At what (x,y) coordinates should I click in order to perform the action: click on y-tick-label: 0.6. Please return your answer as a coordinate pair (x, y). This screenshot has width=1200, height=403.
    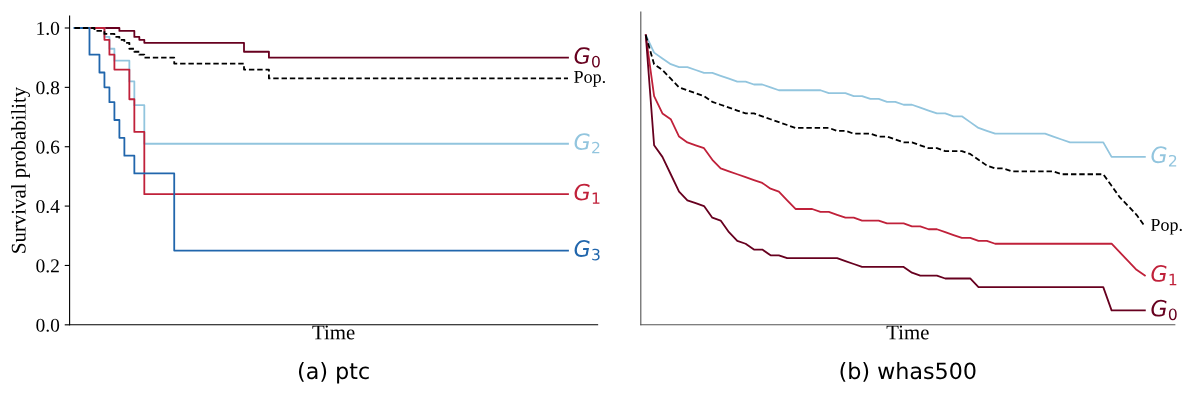
    Looking at the image, I should click on (48, 147).